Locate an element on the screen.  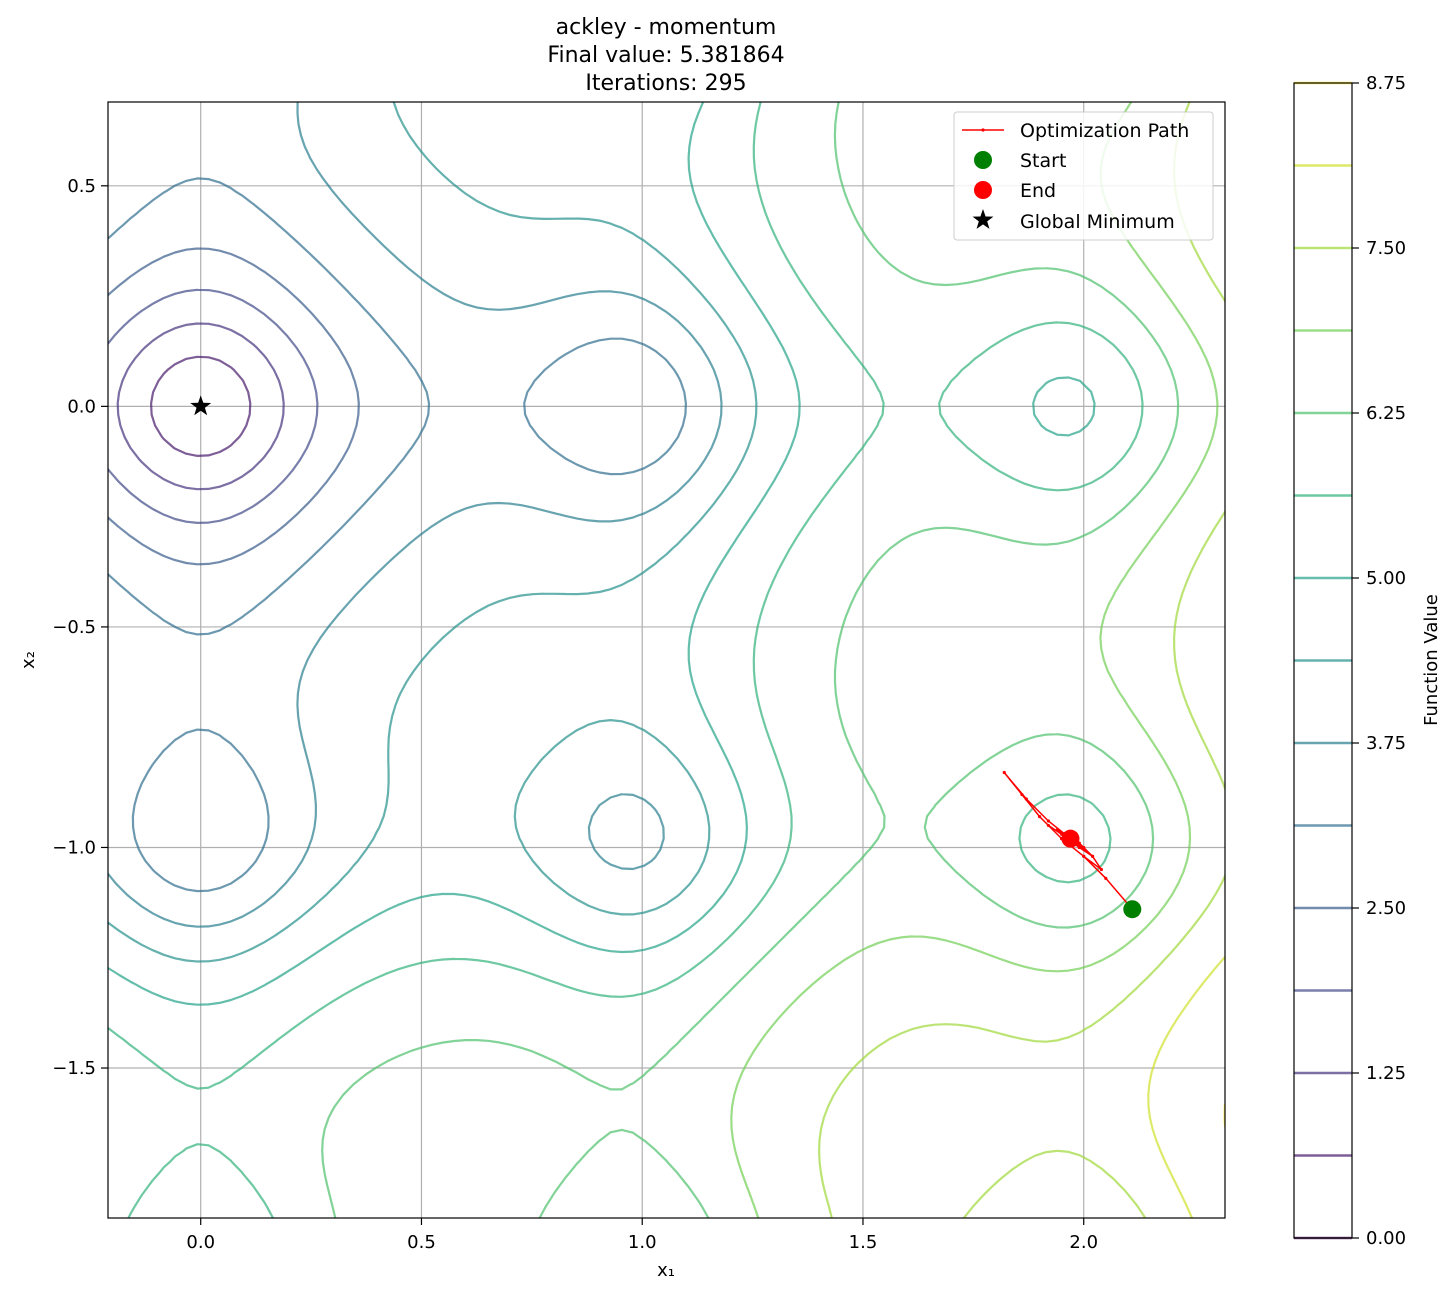
y-tick-label: −1.5 is located at coordinates (74, 1068).